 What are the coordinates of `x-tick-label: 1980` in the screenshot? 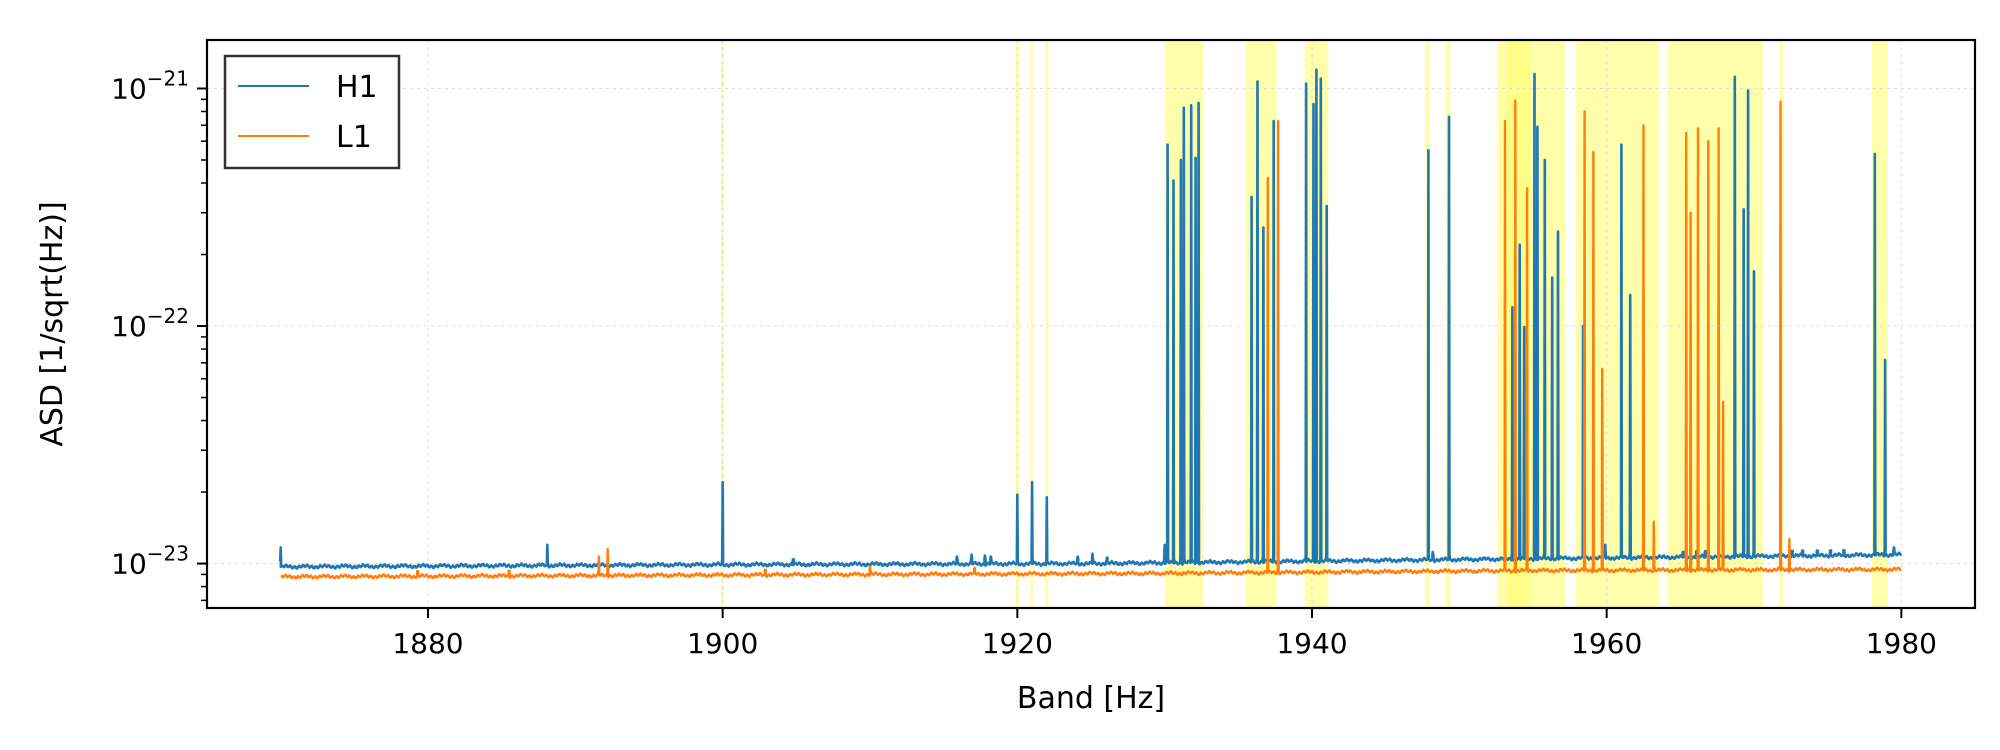 It's located at (1901, 643).